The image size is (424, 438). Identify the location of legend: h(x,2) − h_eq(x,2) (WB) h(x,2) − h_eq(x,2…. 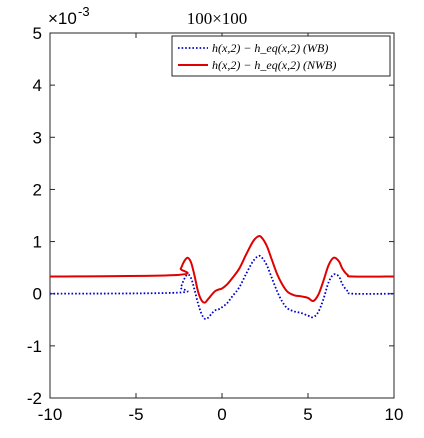
(281, 56).